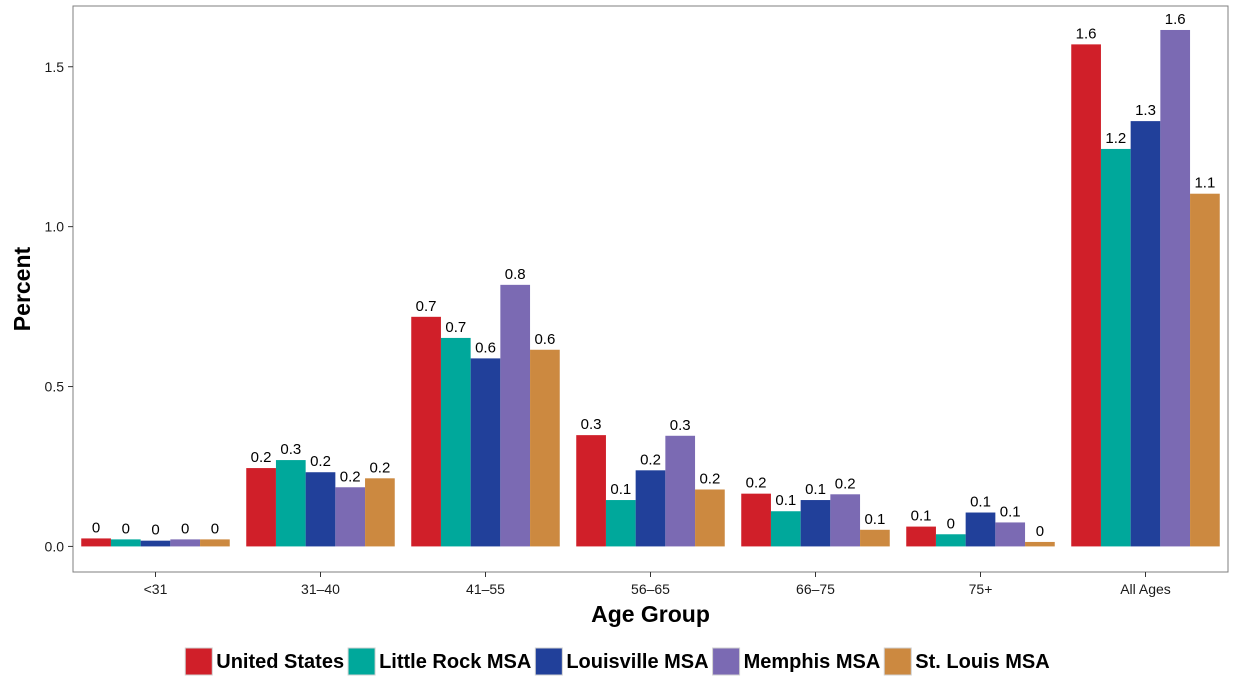 This screenshot has height=686, width=1235. What do you see at coordinates (1115, 138) in the screenshot?
I see `data-label: 1.2` at bounding box center [1115, 138].